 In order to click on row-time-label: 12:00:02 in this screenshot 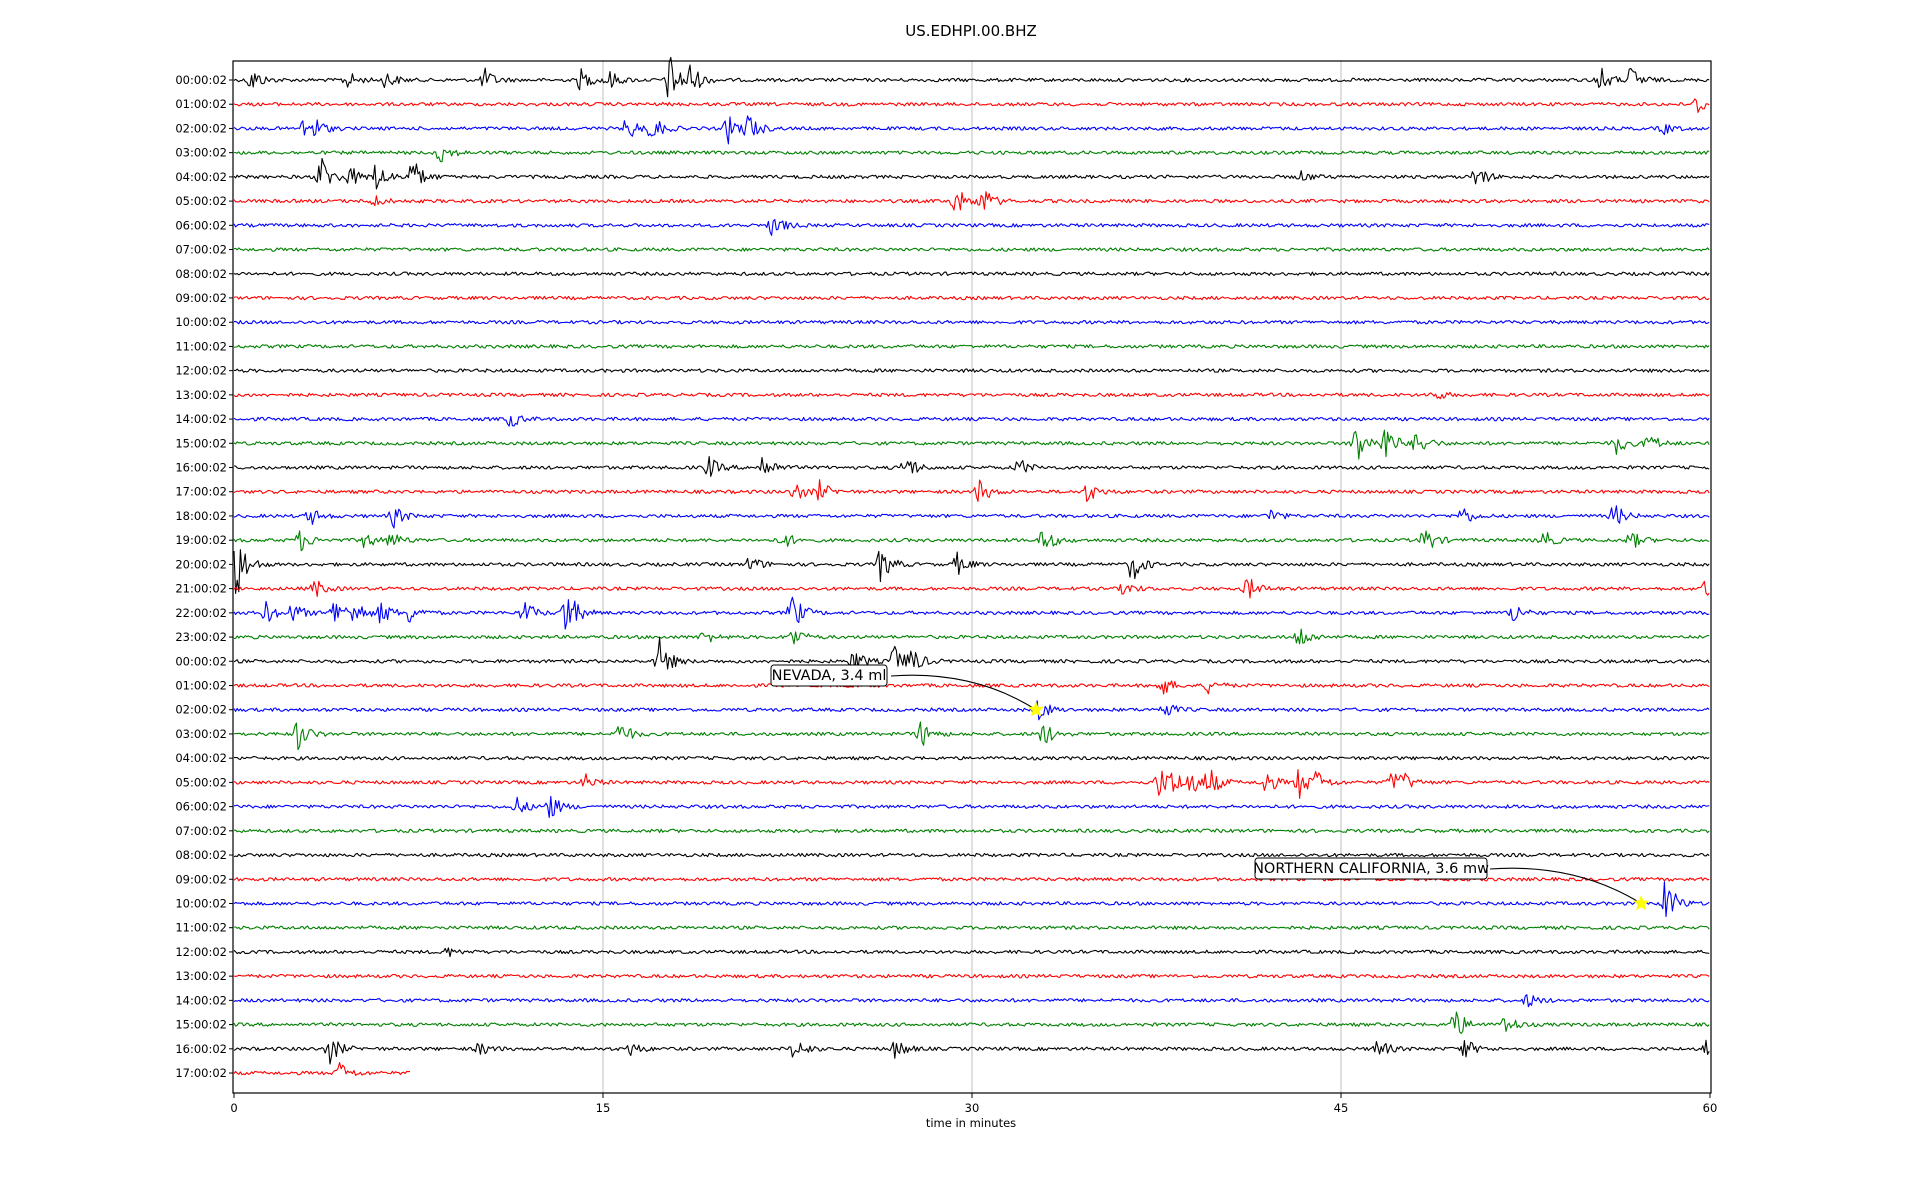, I will do `click(201, 371)`.